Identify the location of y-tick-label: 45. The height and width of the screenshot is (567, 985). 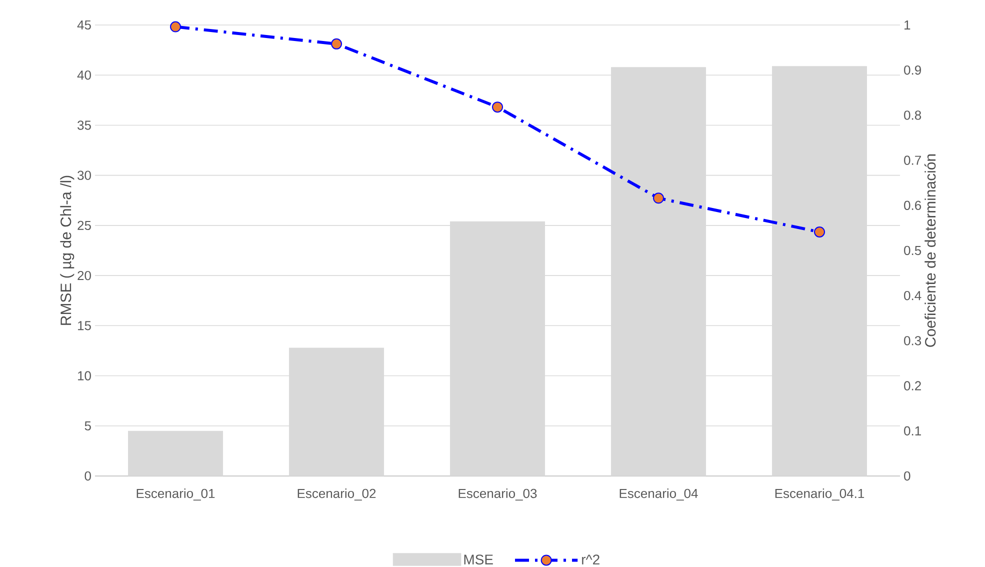
(84, 25).